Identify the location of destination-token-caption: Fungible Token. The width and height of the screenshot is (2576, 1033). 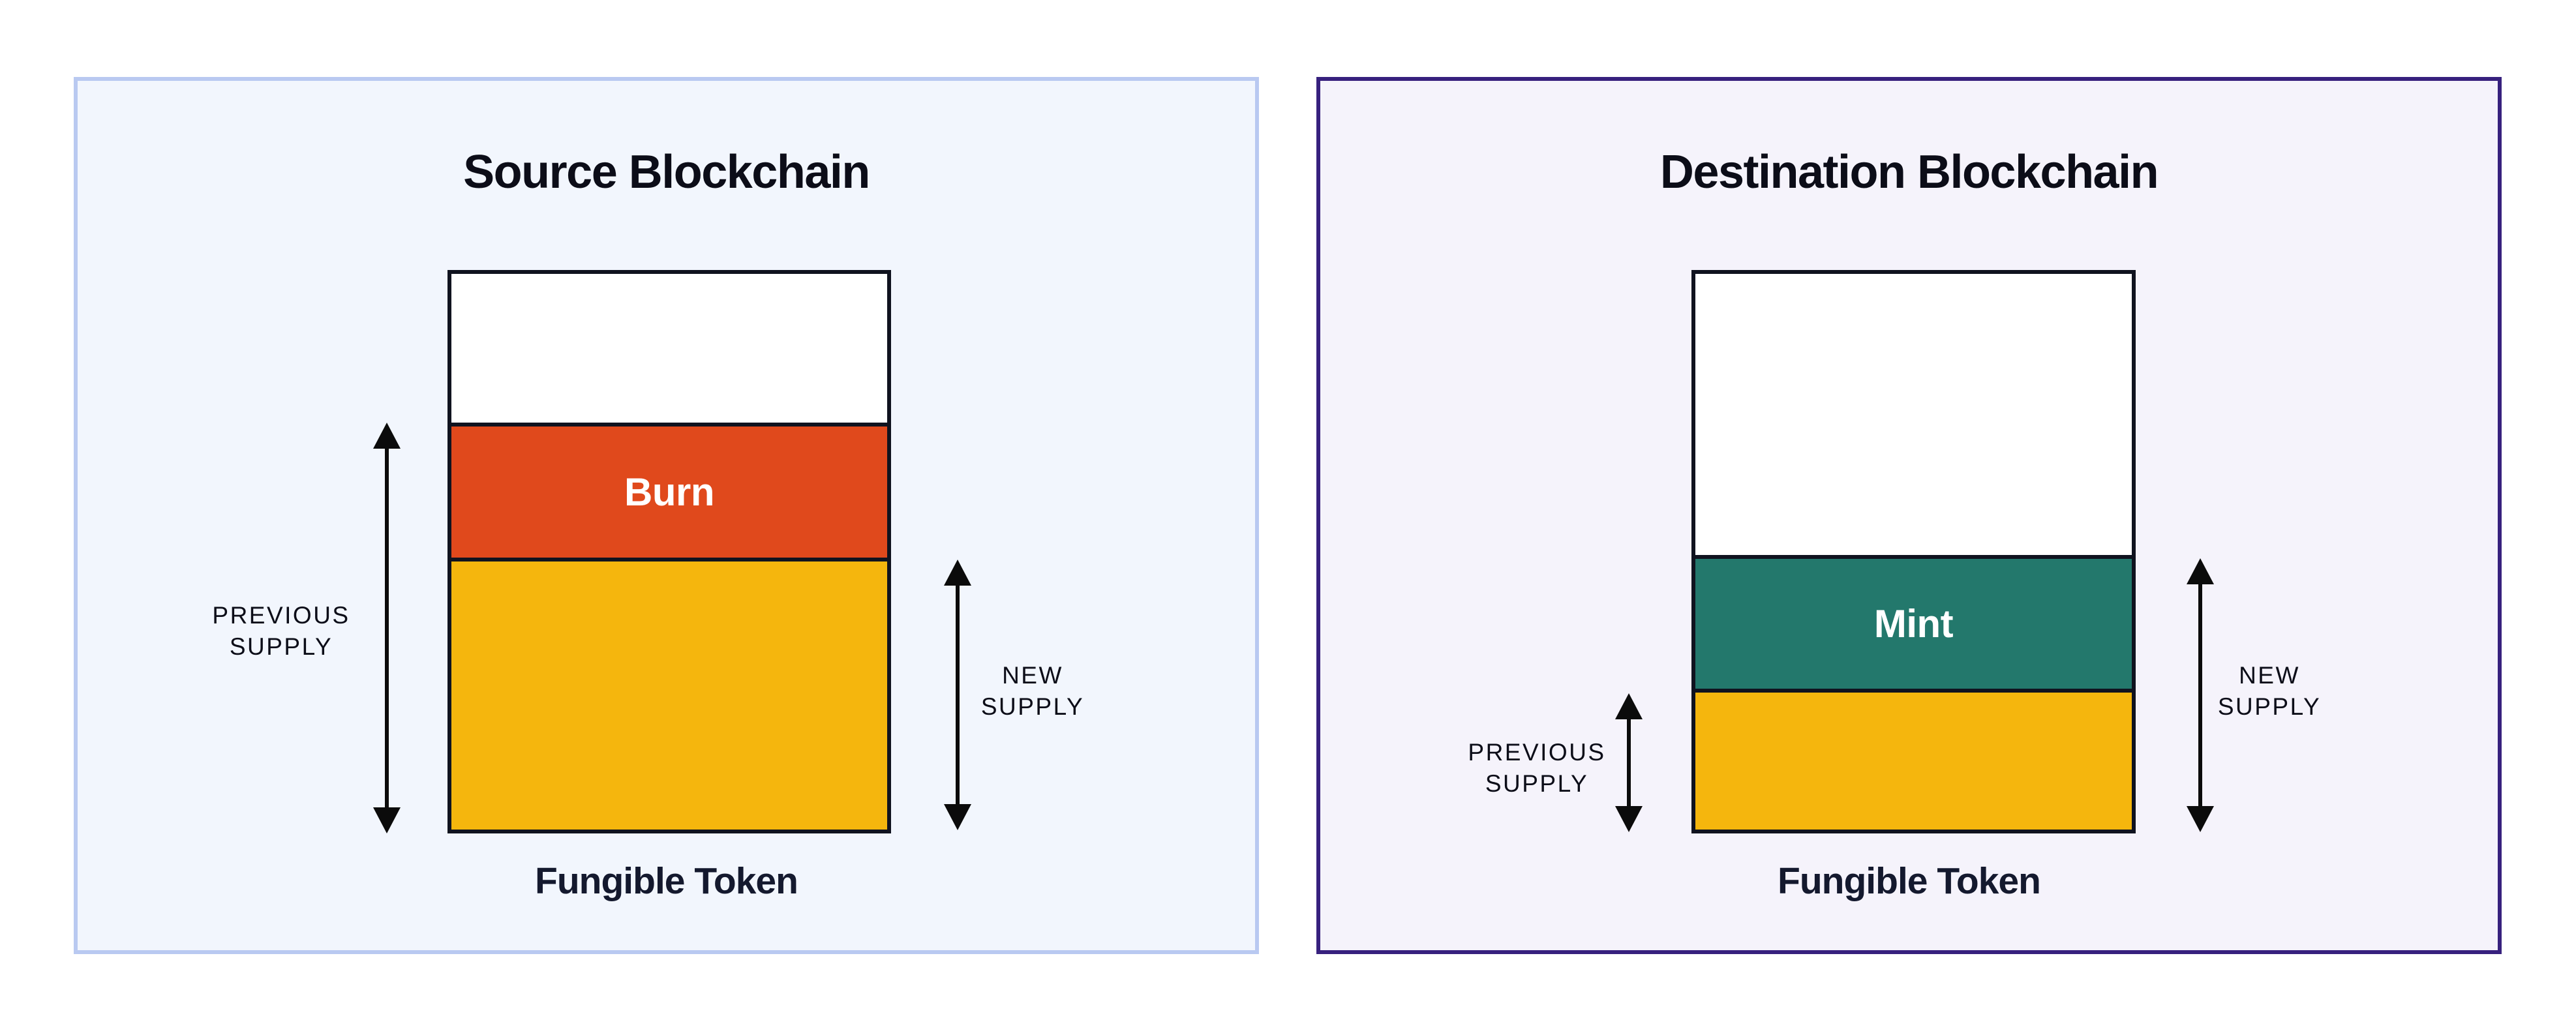
(1910, 881).